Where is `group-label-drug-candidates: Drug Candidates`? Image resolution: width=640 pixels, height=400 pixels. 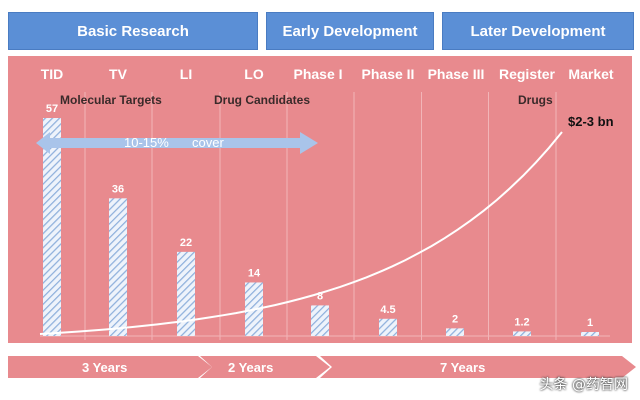
group-label-drug-candidates: Drug Candidates is located at coordinates (262, 100).